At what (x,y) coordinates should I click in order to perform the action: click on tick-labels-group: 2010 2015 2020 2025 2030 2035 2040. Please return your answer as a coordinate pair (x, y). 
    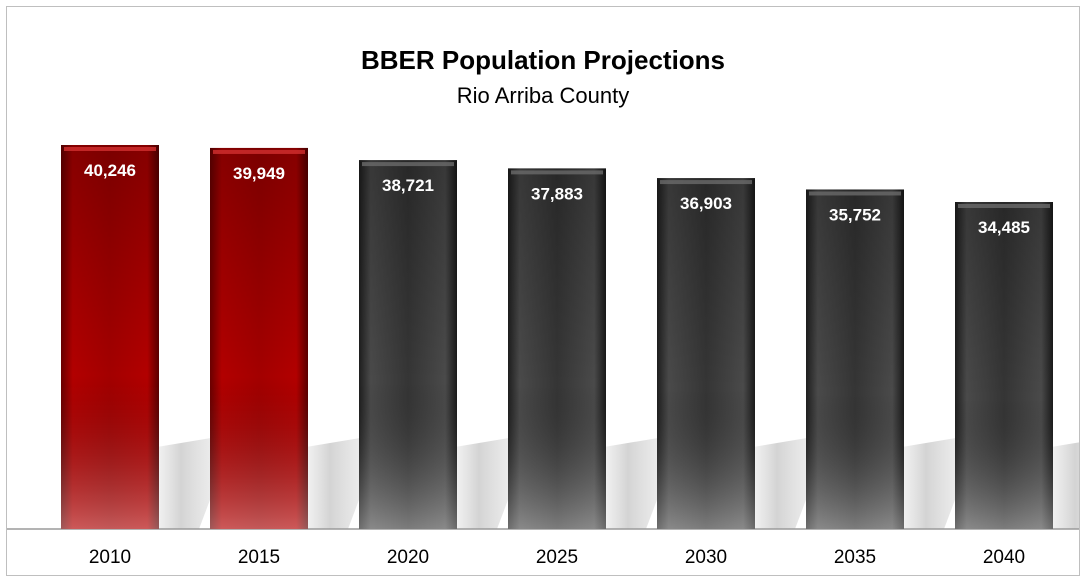
    Looking at the image, I should click on (557, 557).